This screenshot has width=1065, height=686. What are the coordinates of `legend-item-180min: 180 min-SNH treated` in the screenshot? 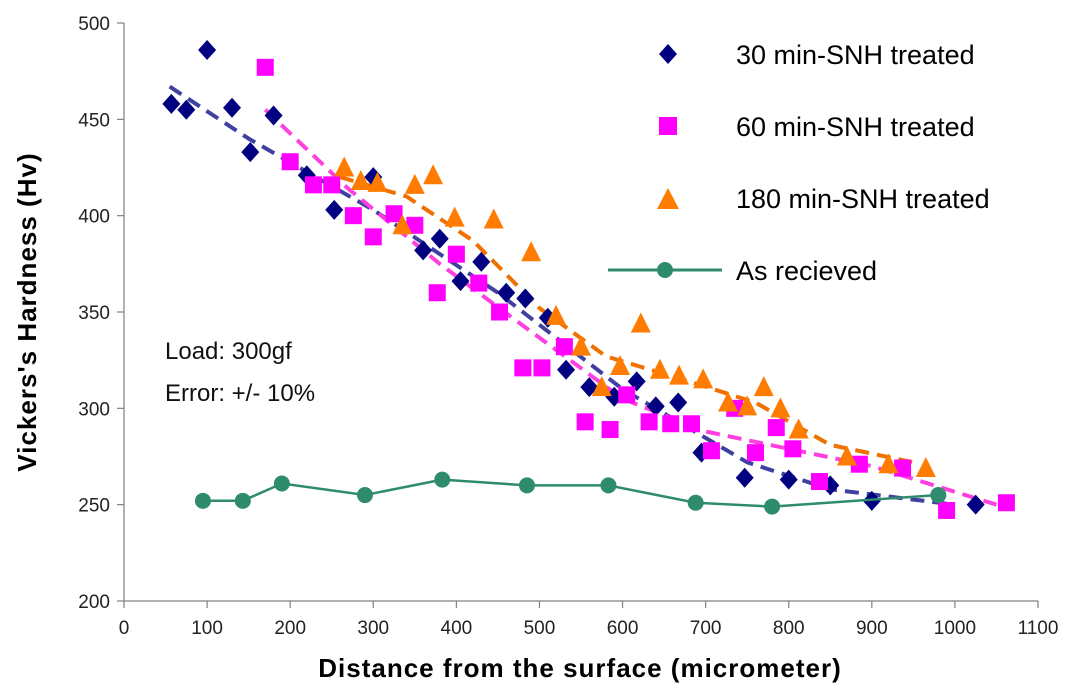 It's located at (823, 199).